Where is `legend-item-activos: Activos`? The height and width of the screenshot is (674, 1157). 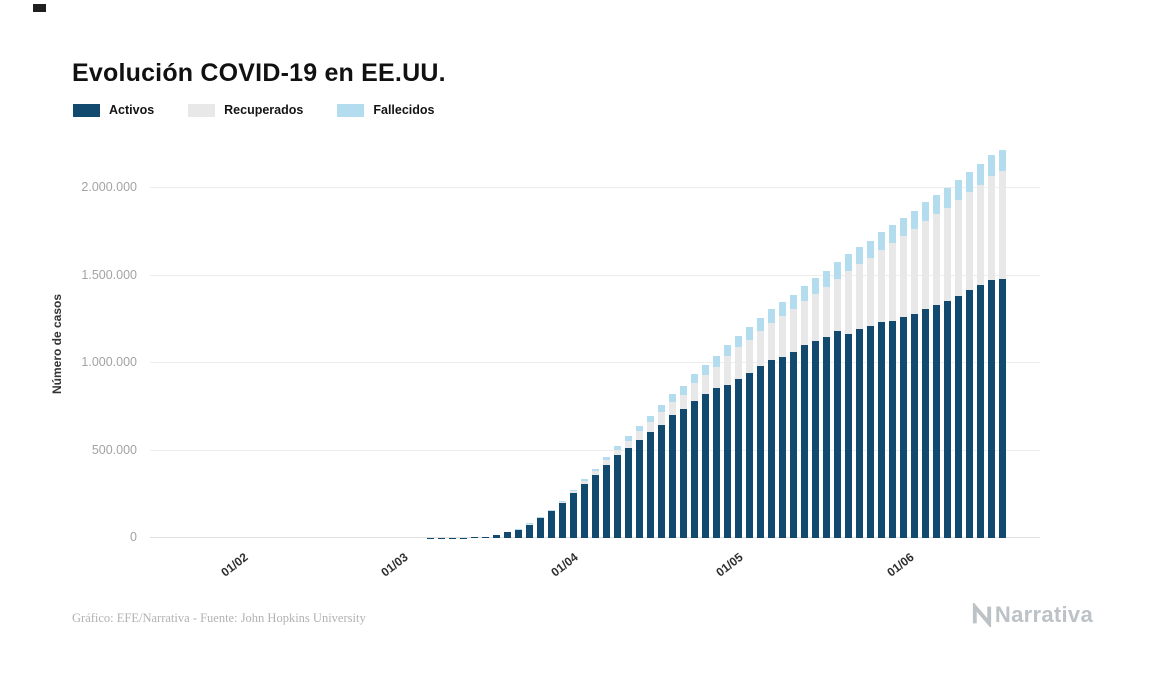
legend-item-activos: Activos is located at coordinates (113, 110).